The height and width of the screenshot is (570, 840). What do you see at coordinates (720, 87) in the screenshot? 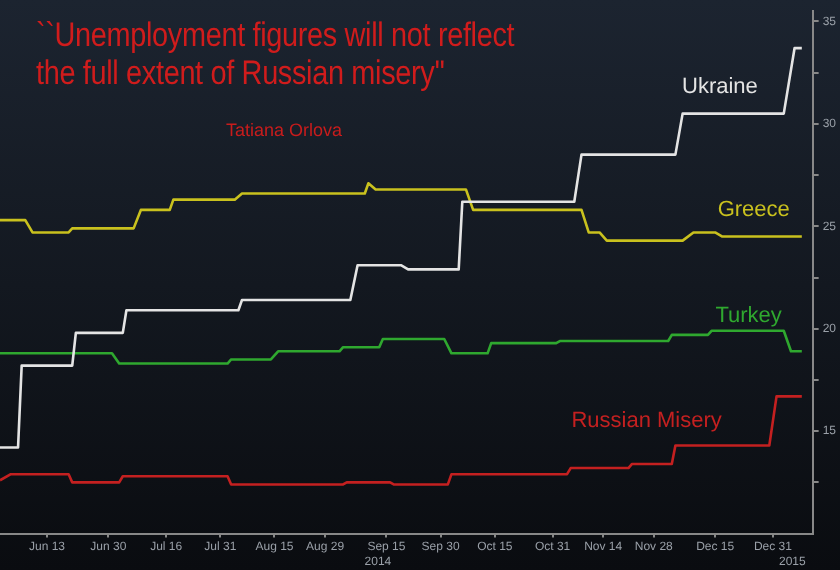
I see `series-label: Ukraine` at bounding box center [720, 87].